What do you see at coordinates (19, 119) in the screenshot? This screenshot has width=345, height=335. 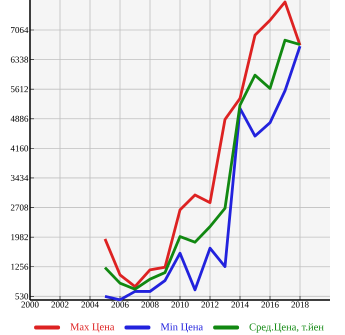 I see `y-tick-label: 4886` at bounding box center [19, 119].